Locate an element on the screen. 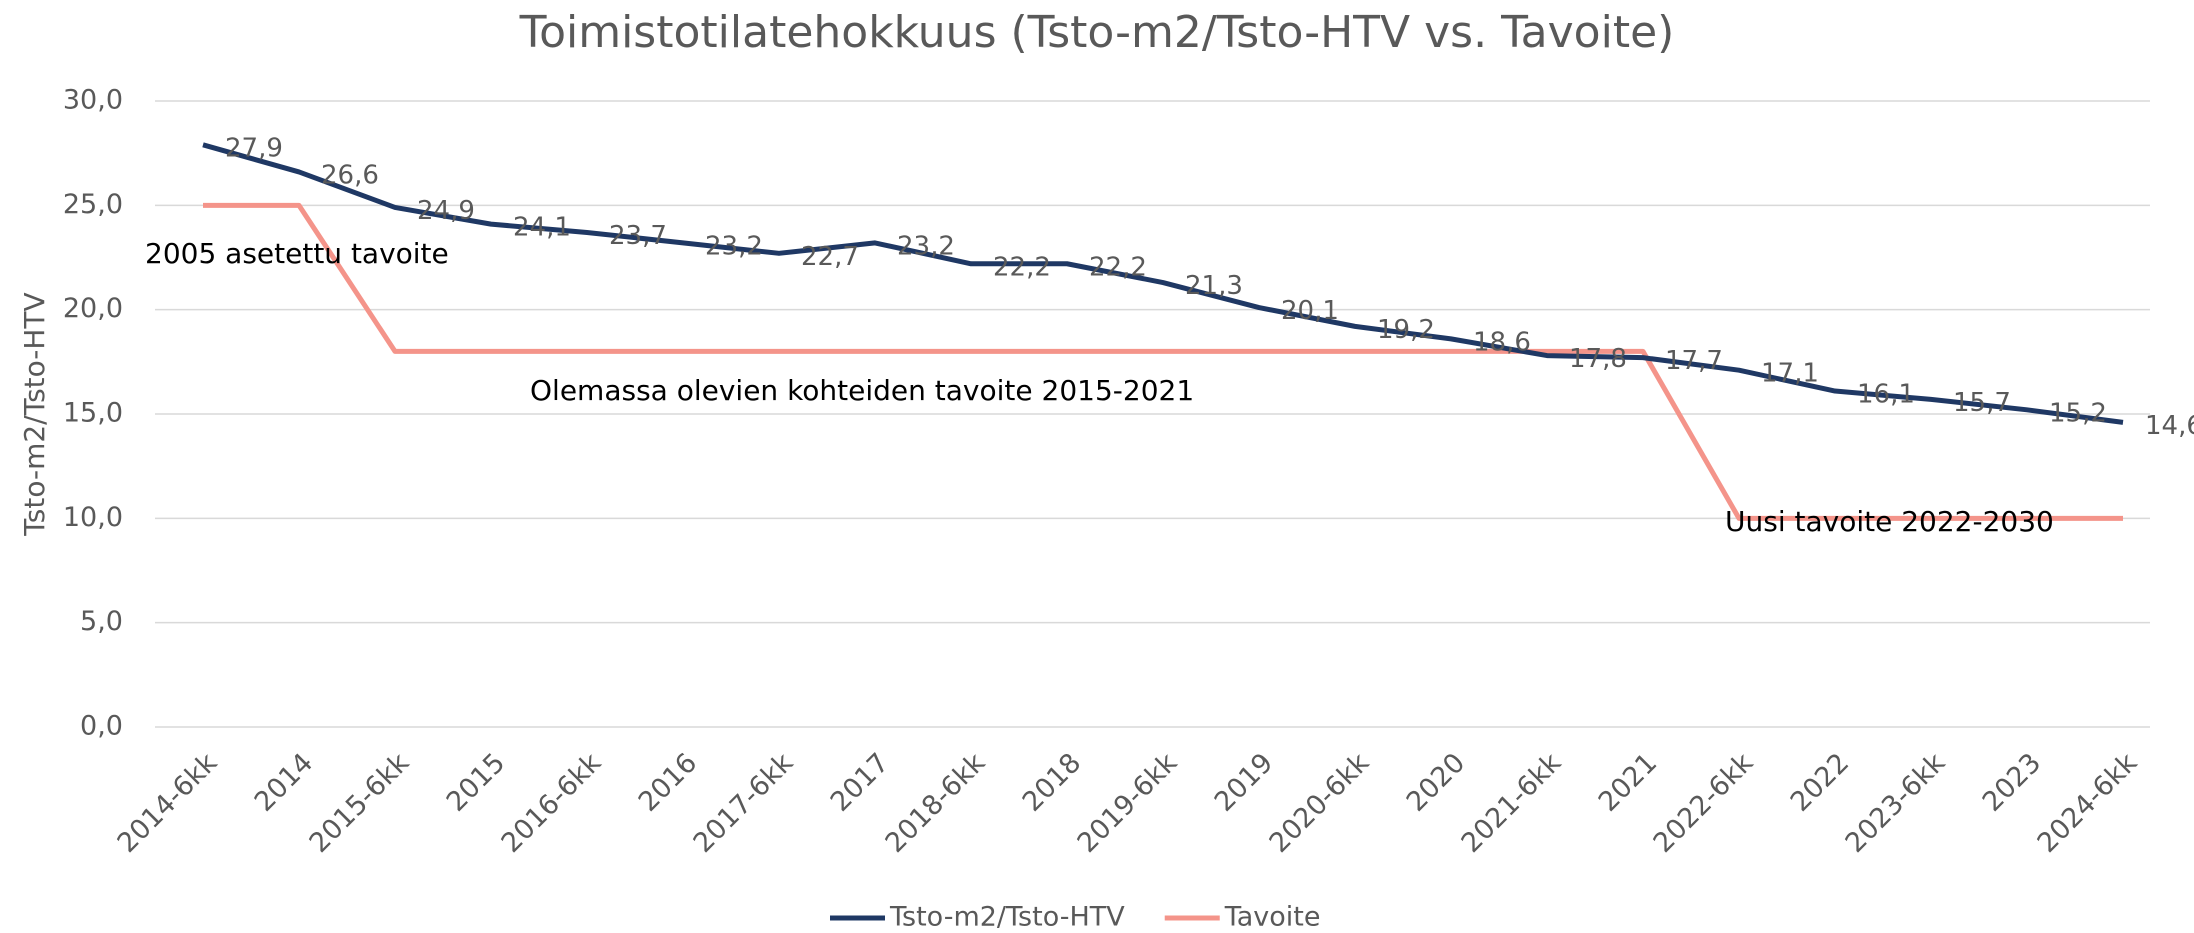  legend-label: Tsto-m2/Tsto-HTV is located at coordinates (1007, 917).